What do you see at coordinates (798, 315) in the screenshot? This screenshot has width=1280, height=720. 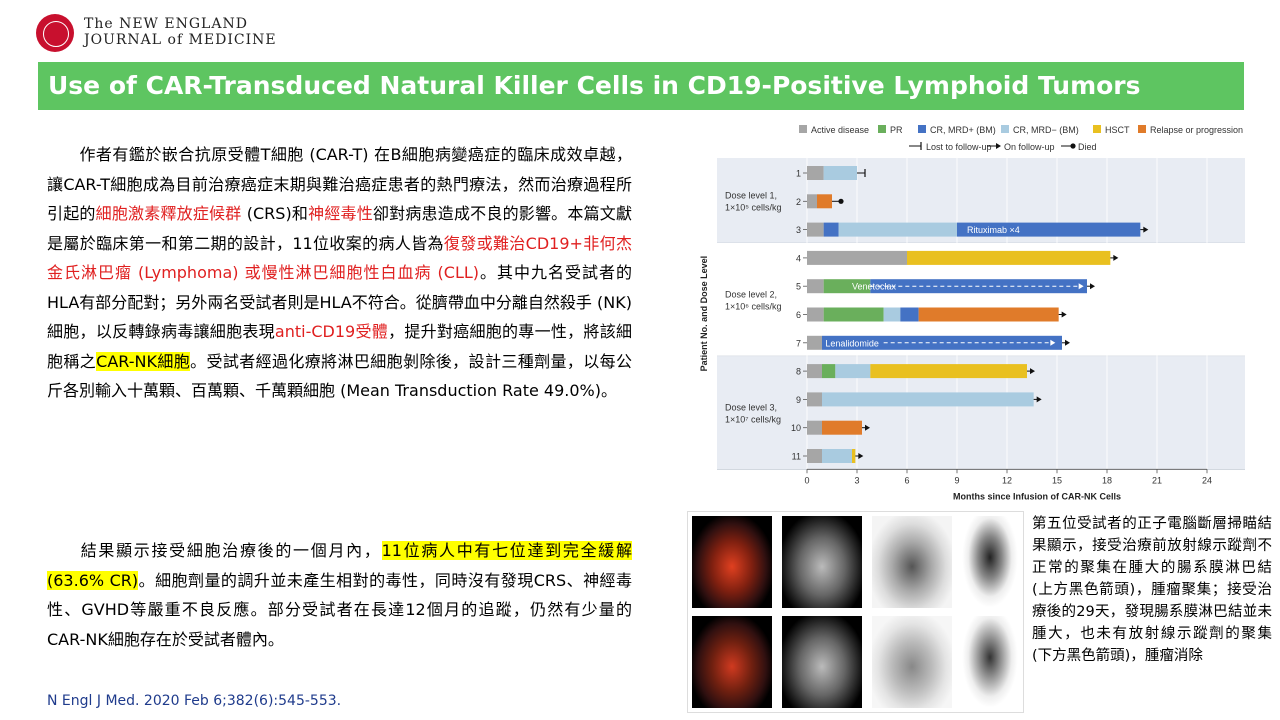 I see `patient-label: 6` at bounding box center [798, 315].